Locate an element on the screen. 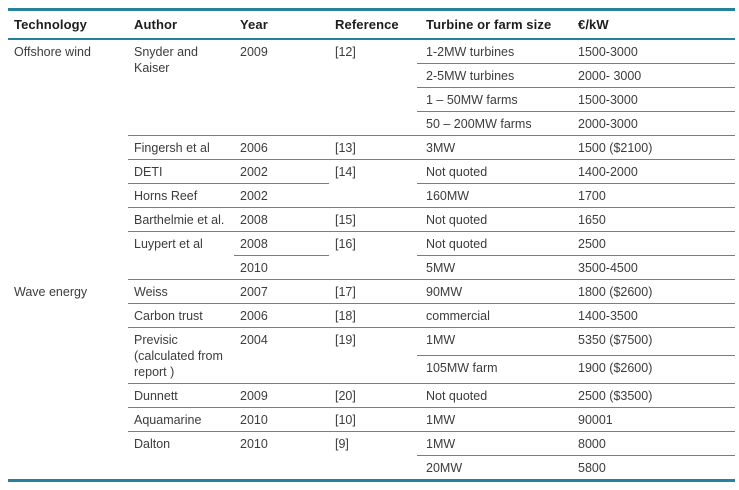 This screenshot has width=739, height=490. table-row: DETI 2002 [14] Not quoted 1400-2000 is located at coordinates (371, 183).